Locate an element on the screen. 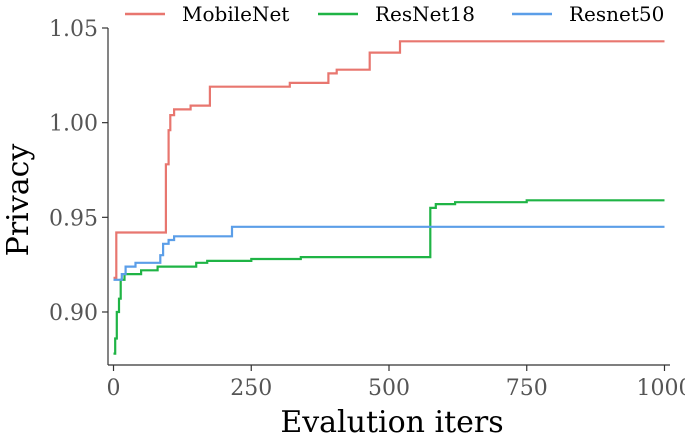 The height and width of the screenshot is (440, 685). x-tick-label: 500 is located at coordinates (389, 388).